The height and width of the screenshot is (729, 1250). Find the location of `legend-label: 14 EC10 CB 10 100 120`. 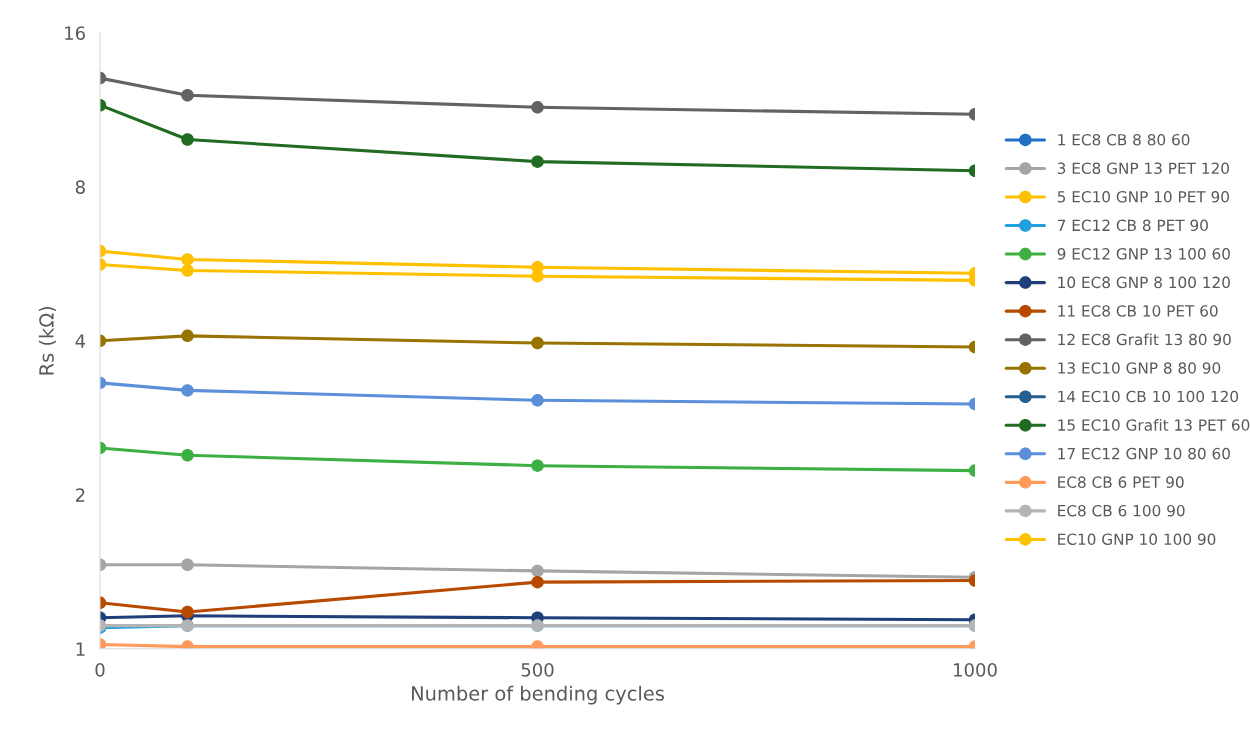

legend-label: 14 EC10 CB 10 100 120 is located at coordinates (1148, 396).